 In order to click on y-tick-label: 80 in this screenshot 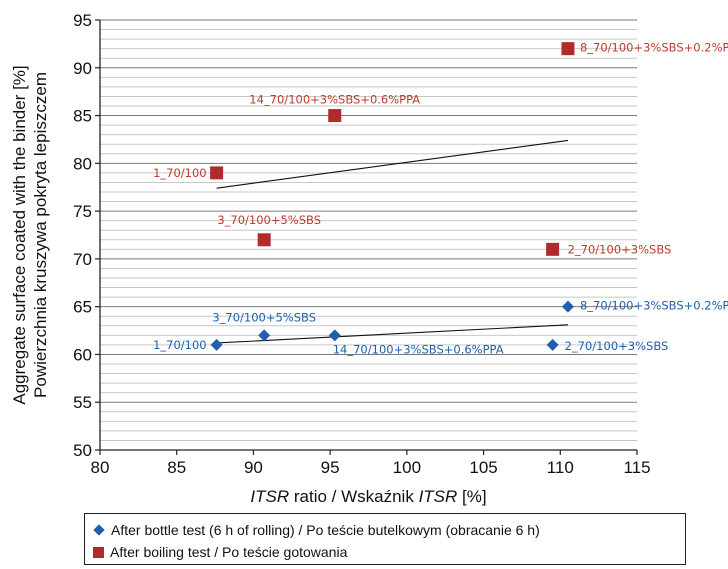, I will do `click(82, 163)`.